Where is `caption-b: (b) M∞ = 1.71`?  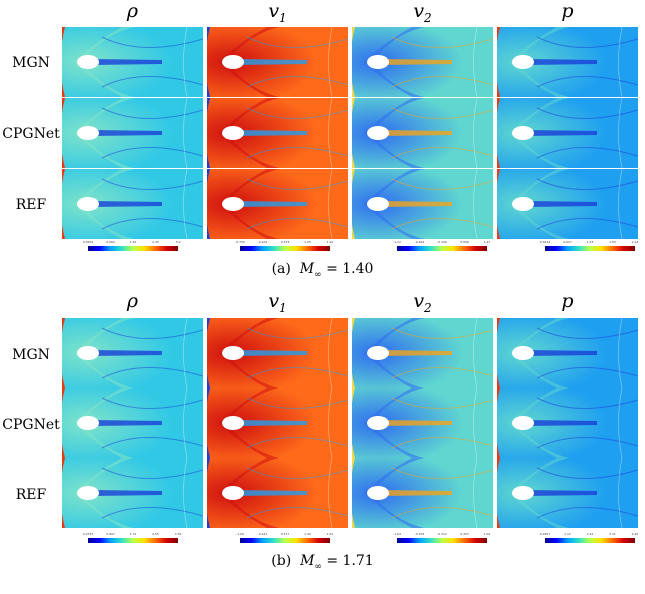 caption-b: (b) M∞ = 1.71 is located at coordinates (322, 562).